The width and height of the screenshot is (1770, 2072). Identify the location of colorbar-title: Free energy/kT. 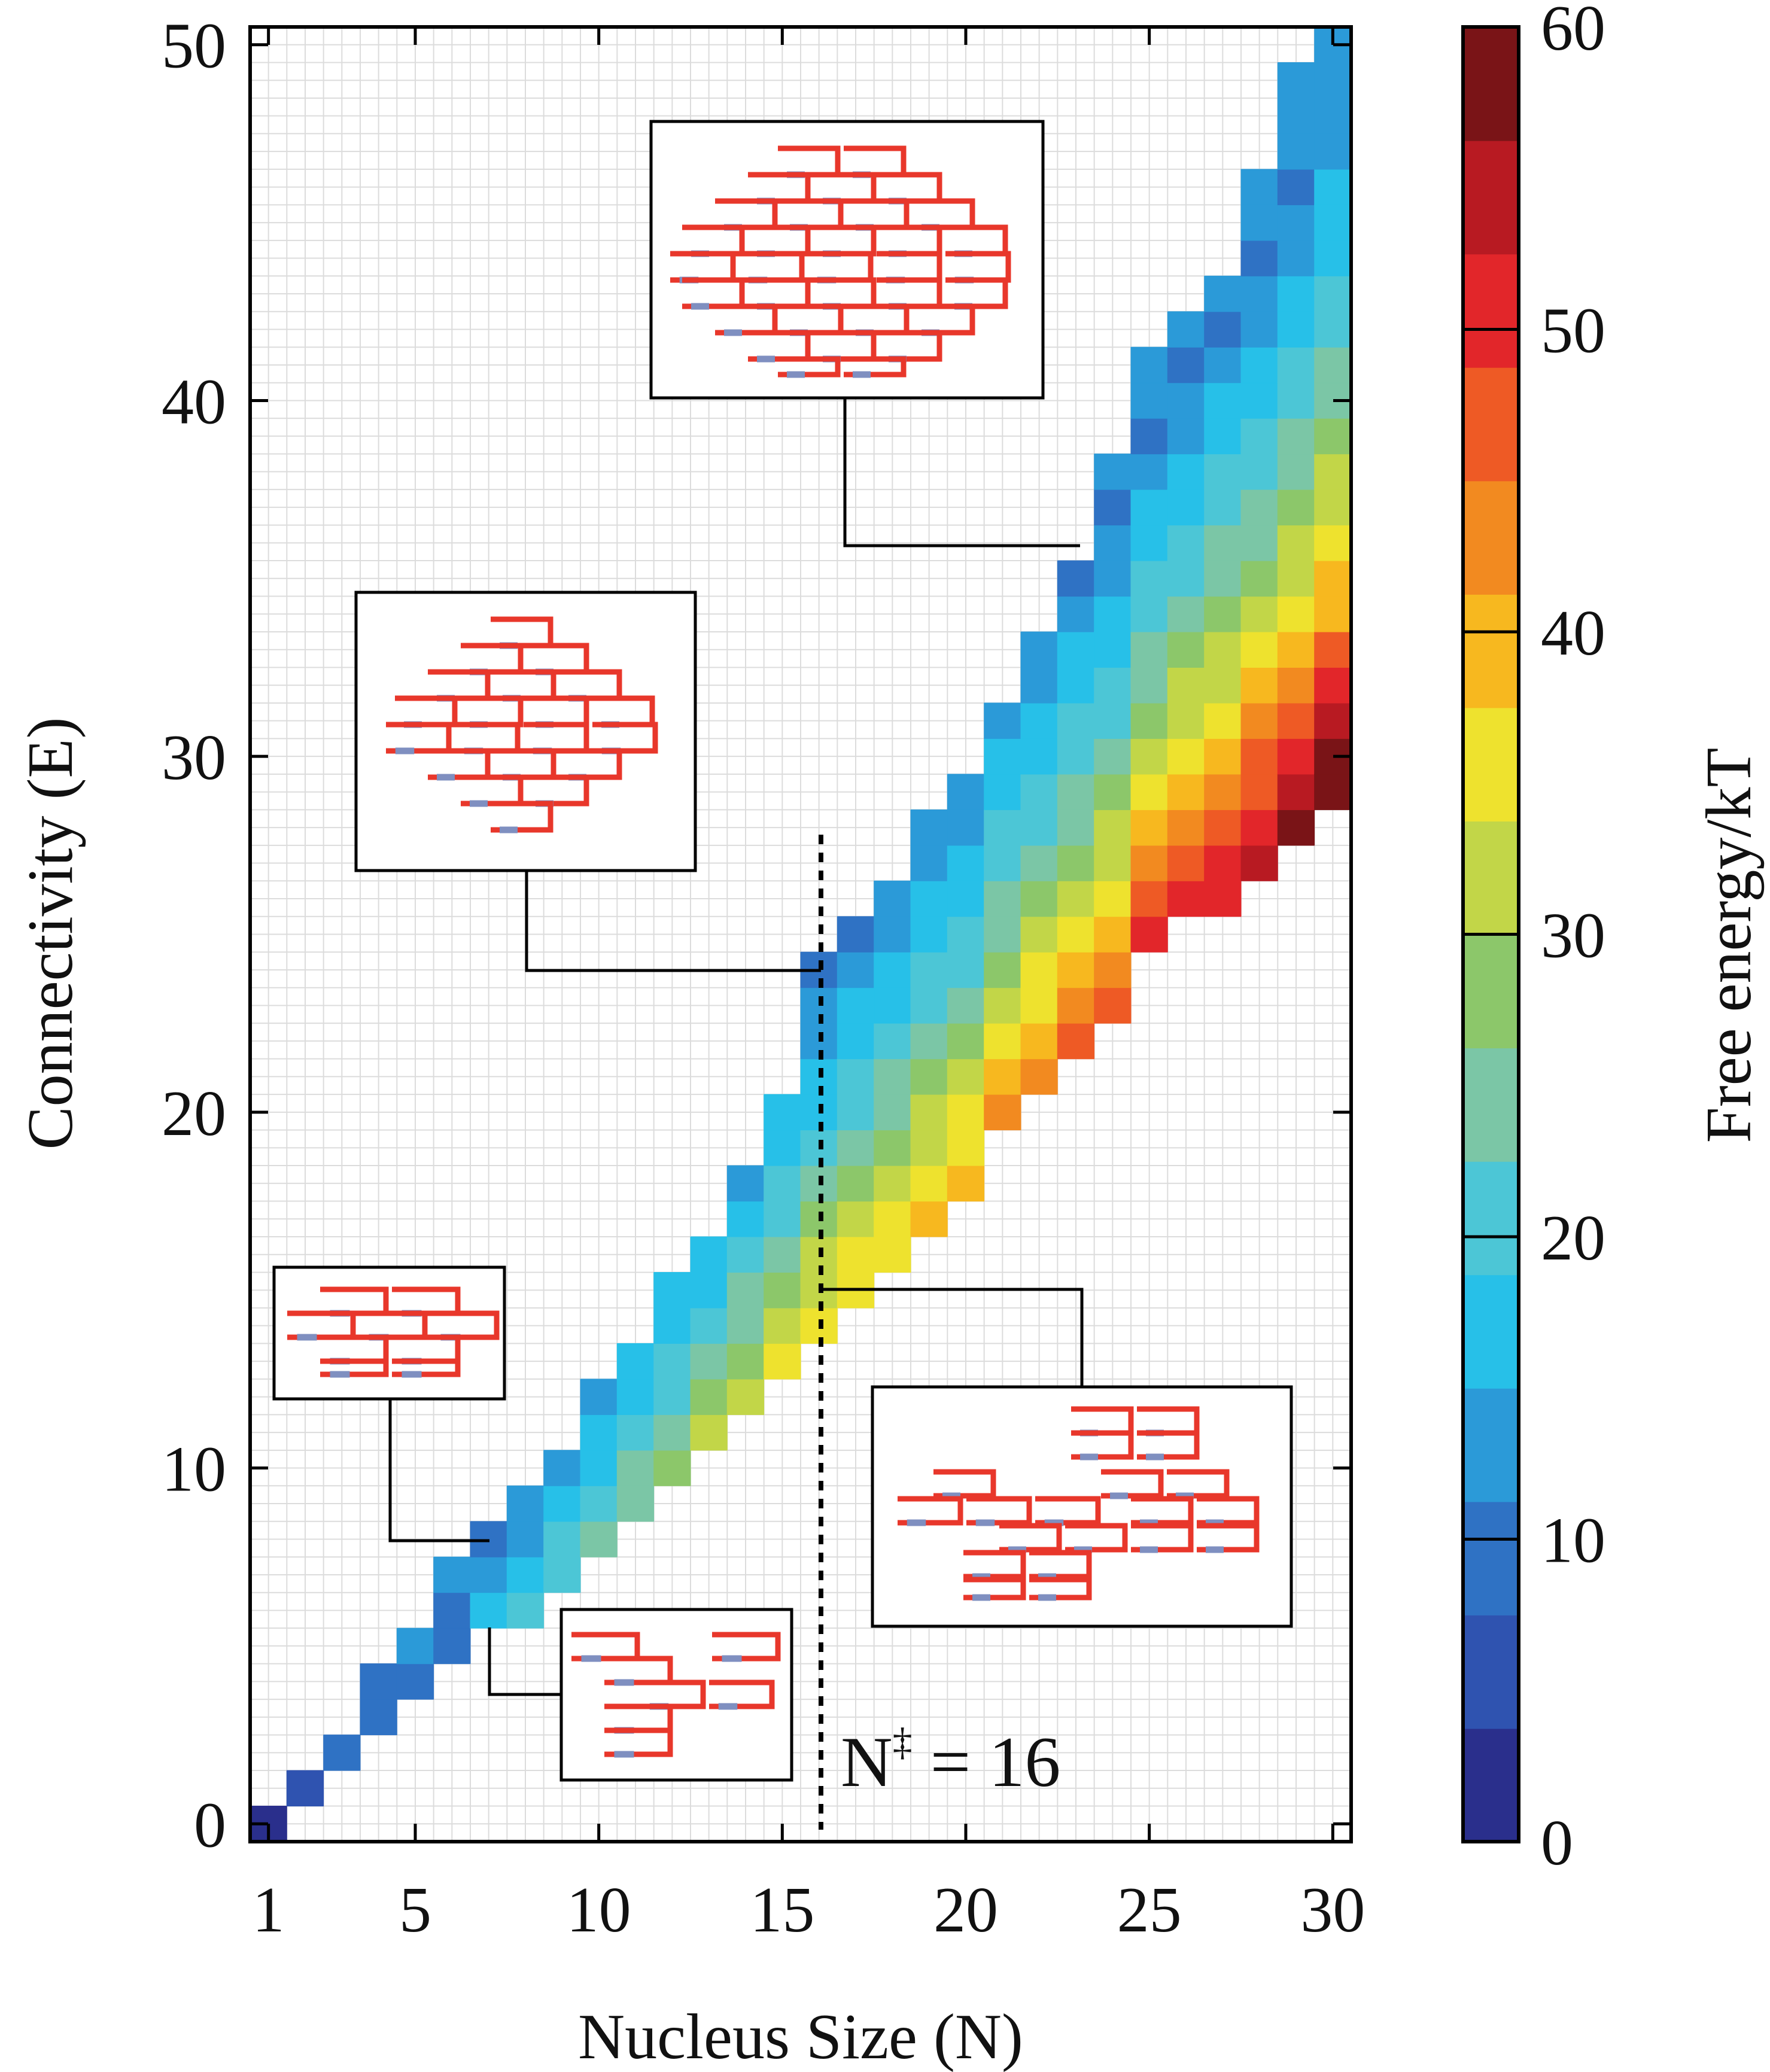
(1729, 945).